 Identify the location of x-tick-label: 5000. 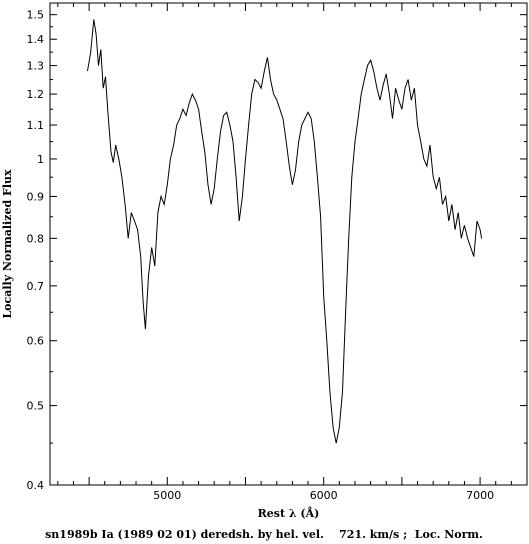
(167, 495).